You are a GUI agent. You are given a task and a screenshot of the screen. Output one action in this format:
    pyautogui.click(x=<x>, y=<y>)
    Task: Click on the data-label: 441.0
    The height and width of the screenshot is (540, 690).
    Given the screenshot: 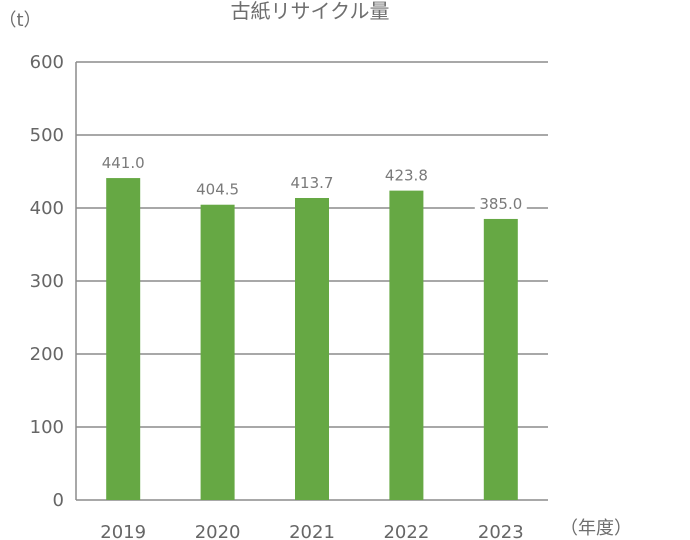 What is the action you would take?
    pyautogui.click(x=123, y=163)
    